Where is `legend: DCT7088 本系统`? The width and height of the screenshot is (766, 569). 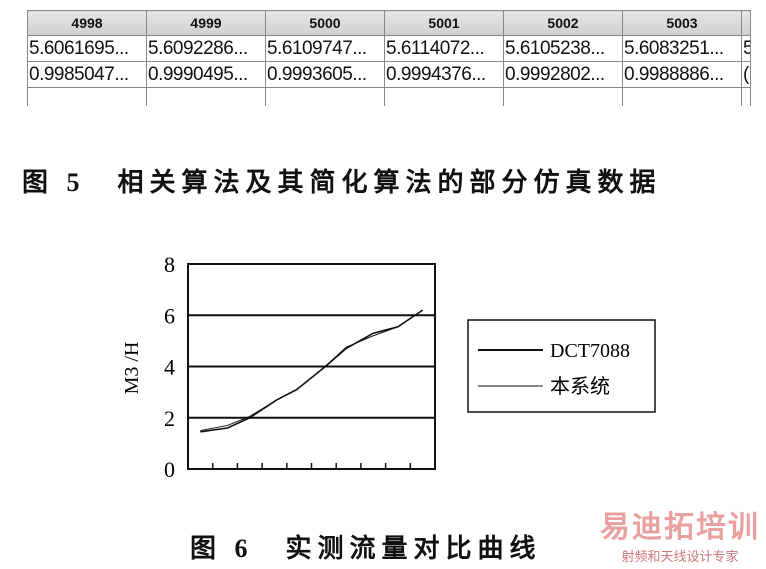 legend: DCT7088 本系统 is located at coordinates (561, 366).